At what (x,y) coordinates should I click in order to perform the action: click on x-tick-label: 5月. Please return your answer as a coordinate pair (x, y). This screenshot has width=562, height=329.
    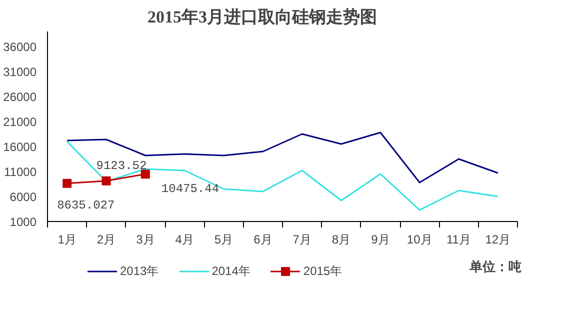
    Looking at the image, I should click on (224, 239).